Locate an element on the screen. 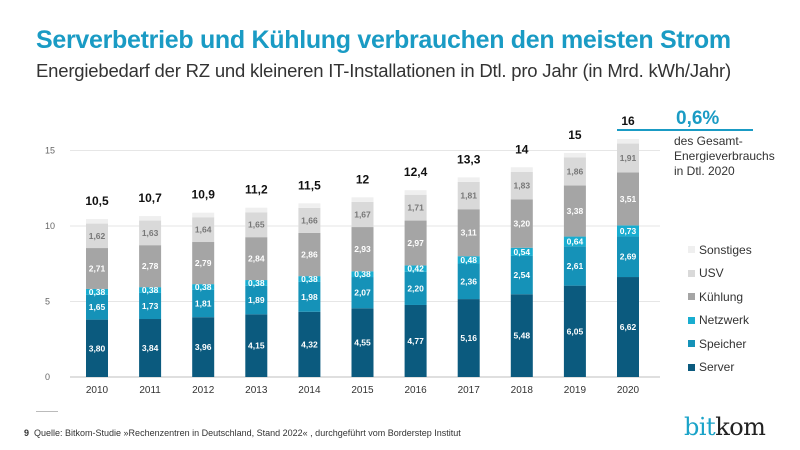  total-label: 12 is located at coordinates (363, 179).